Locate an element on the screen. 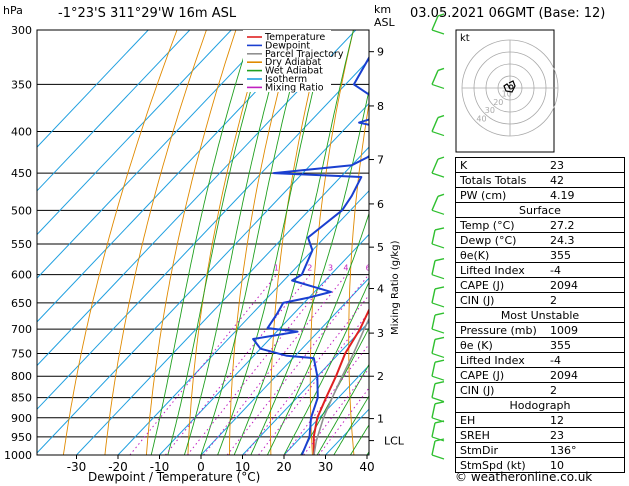 The width and height of the screenshot is (629, 486). section-title: Hodograph is located at coordinates (540, 405).